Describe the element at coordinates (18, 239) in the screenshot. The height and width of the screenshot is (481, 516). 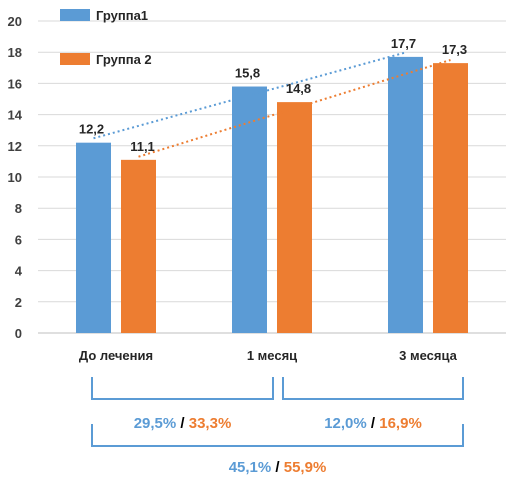
I see `y-tick-label: 6` at that location.